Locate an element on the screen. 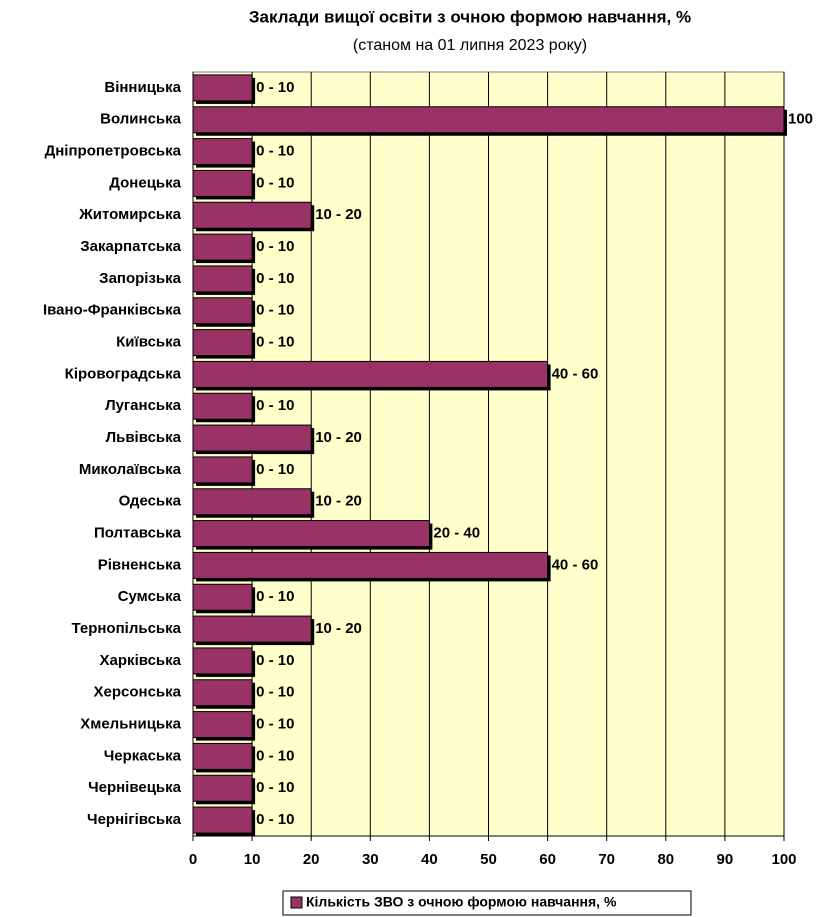 The height and width of the screenshot is (917, 820). x-tick-label: 10 is located at coordinates (252, 859).